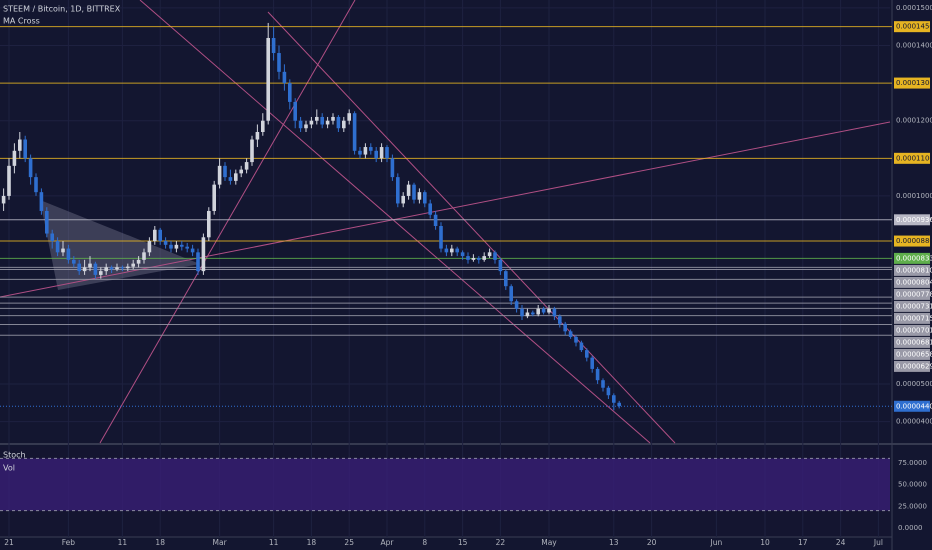 The width and height of the screenshot is (932, 550). What do you see at coordinates (914, 258) in the screenshot?
I see `level-label: 0.00008339` at bounding box center [914, 258].